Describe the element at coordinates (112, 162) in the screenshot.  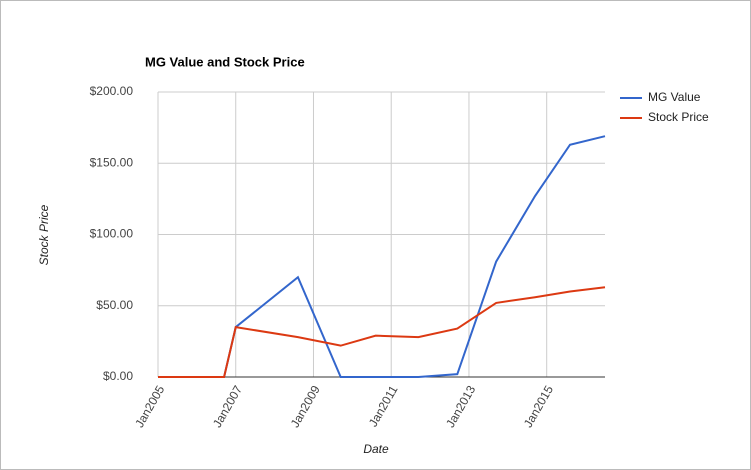
I see `y-tick-label: $150.00` at that location.